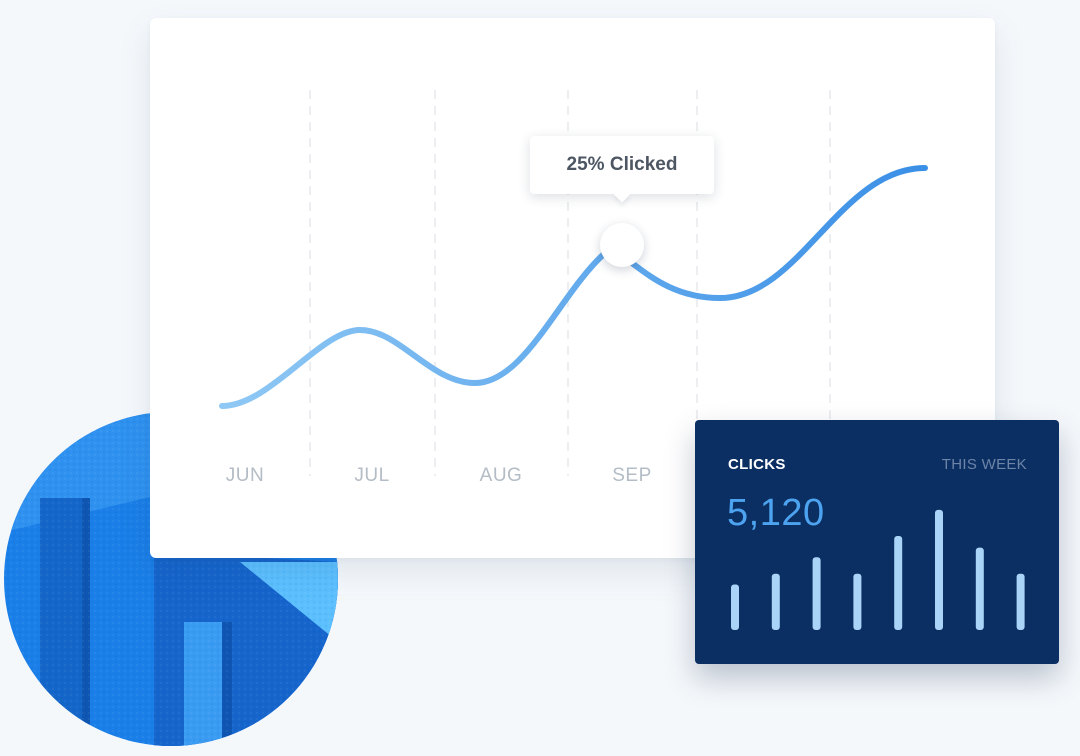  Describe the element at coordinates (501, 475) in the screenshot. I see `x-tick-label-aug: AUG` at that location.